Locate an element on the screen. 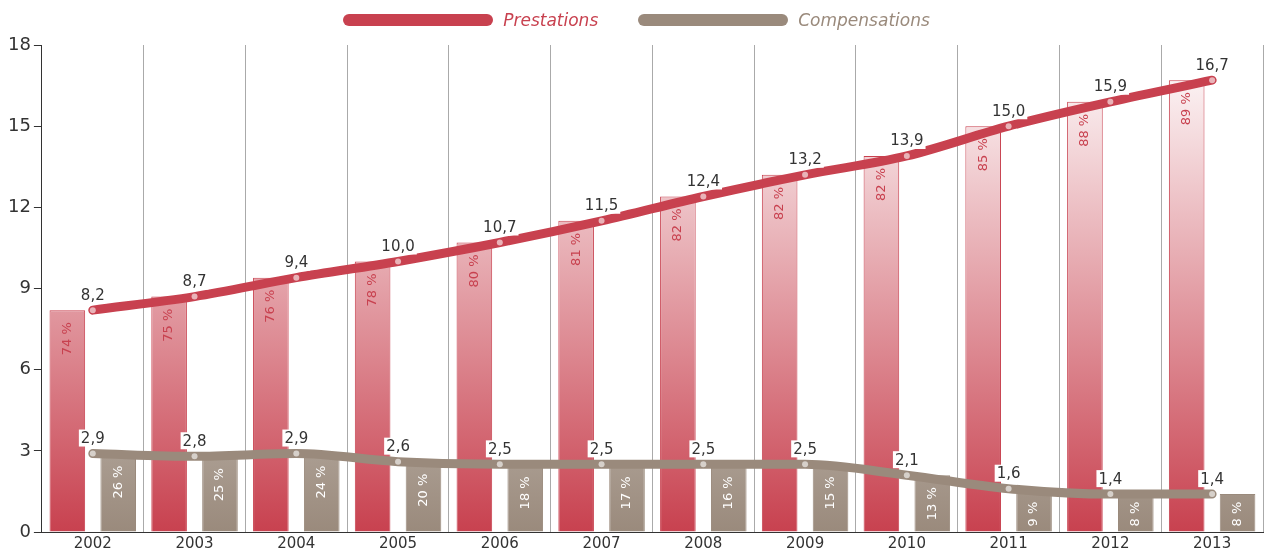 Image resolution: width=1273 pixels, height=556 pixels. annotation: 15 % is located at coordinates (829, 493).